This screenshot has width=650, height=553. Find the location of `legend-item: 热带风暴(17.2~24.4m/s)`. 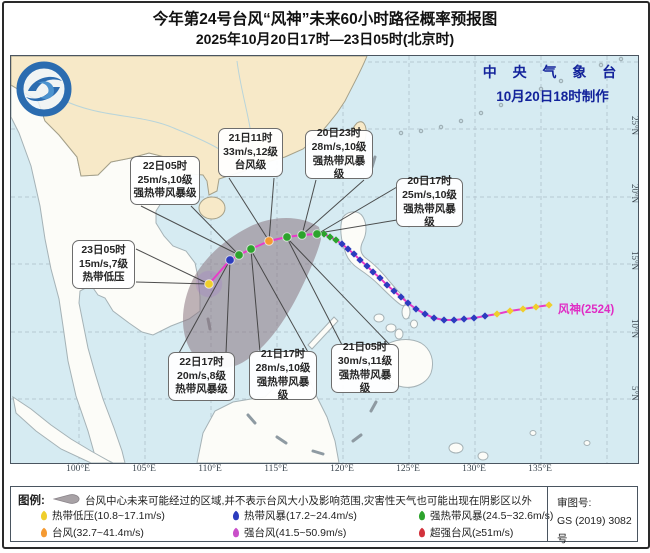

legend-item: 热带风暴(17.2~24.4m/s) is located at coordinates (324, 515).